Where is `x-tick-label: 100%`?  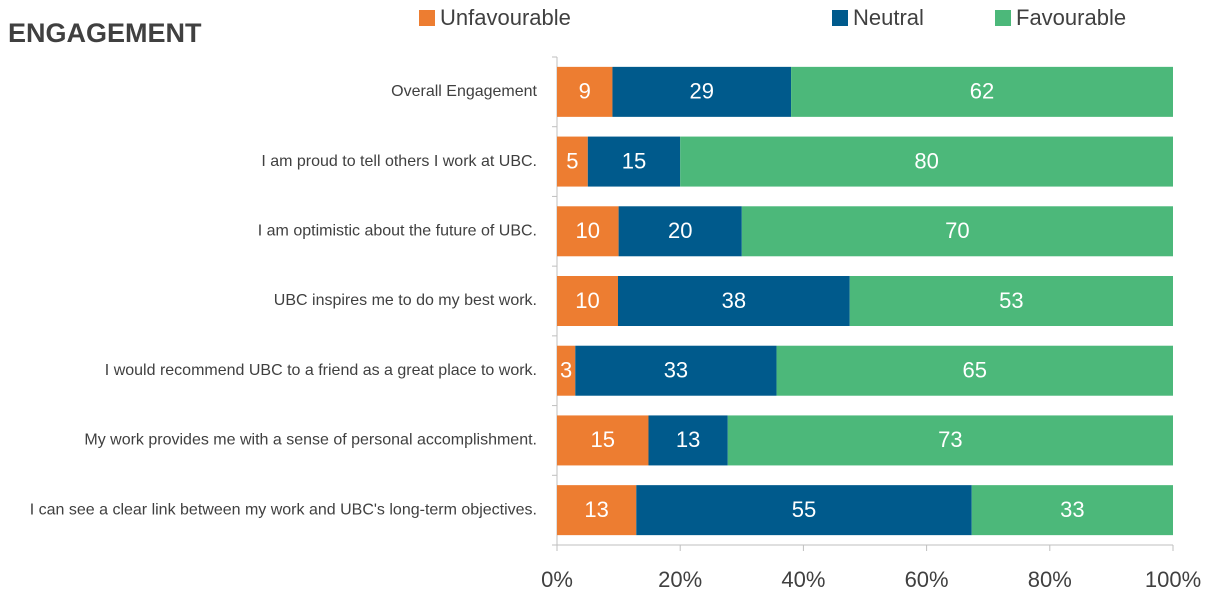 x-tick-label: 100% is located at coordinates (1173, 579).